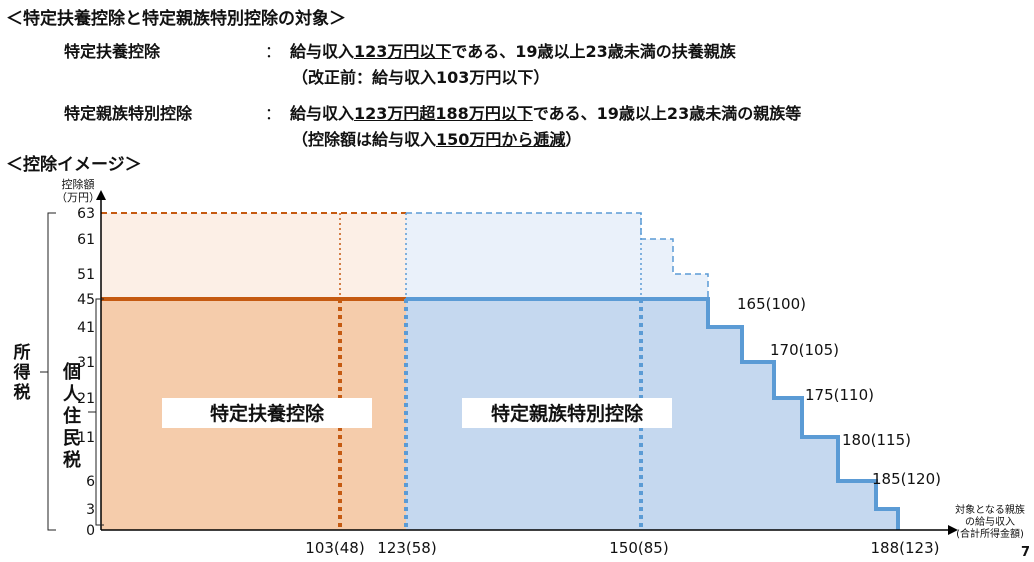  Describe the element at coordinates (906, 479) in the screenshot. I see `step-label: 185(120)` at that location.